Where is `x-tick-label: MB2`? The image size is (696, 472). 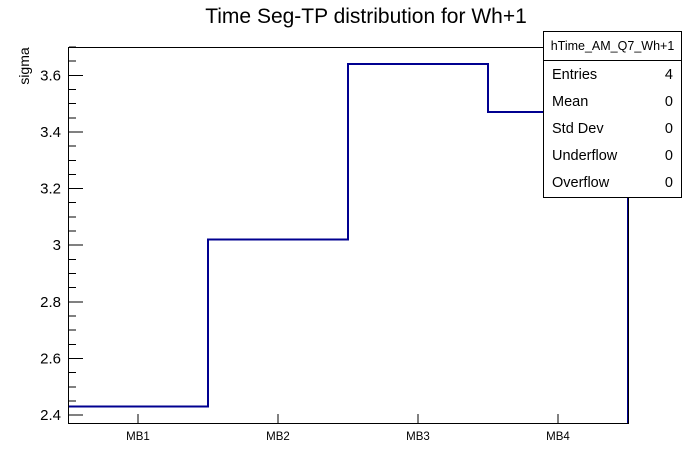
x-tick-label: MB2 is located at coordinates (278, 437).